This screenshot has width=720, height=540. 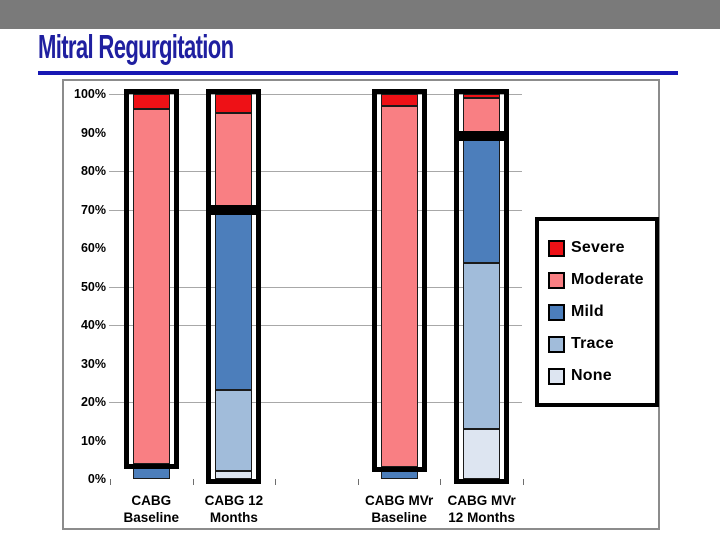 I want to click on y-axis-tick-label: 40%, so click(x=93, y=325).